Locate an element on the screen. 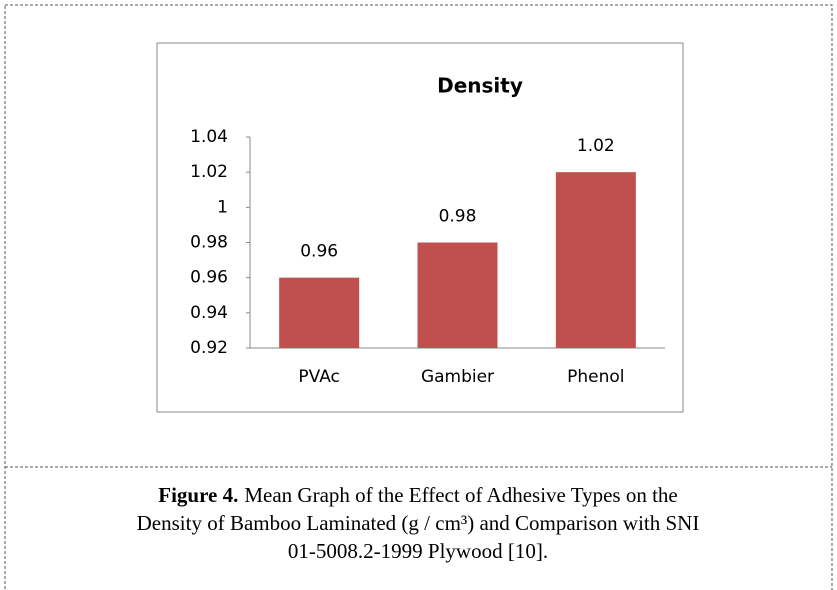 The width and height of the screenshot is (837, 590). data-label: 0.98 is located at coordinates (458, 217).